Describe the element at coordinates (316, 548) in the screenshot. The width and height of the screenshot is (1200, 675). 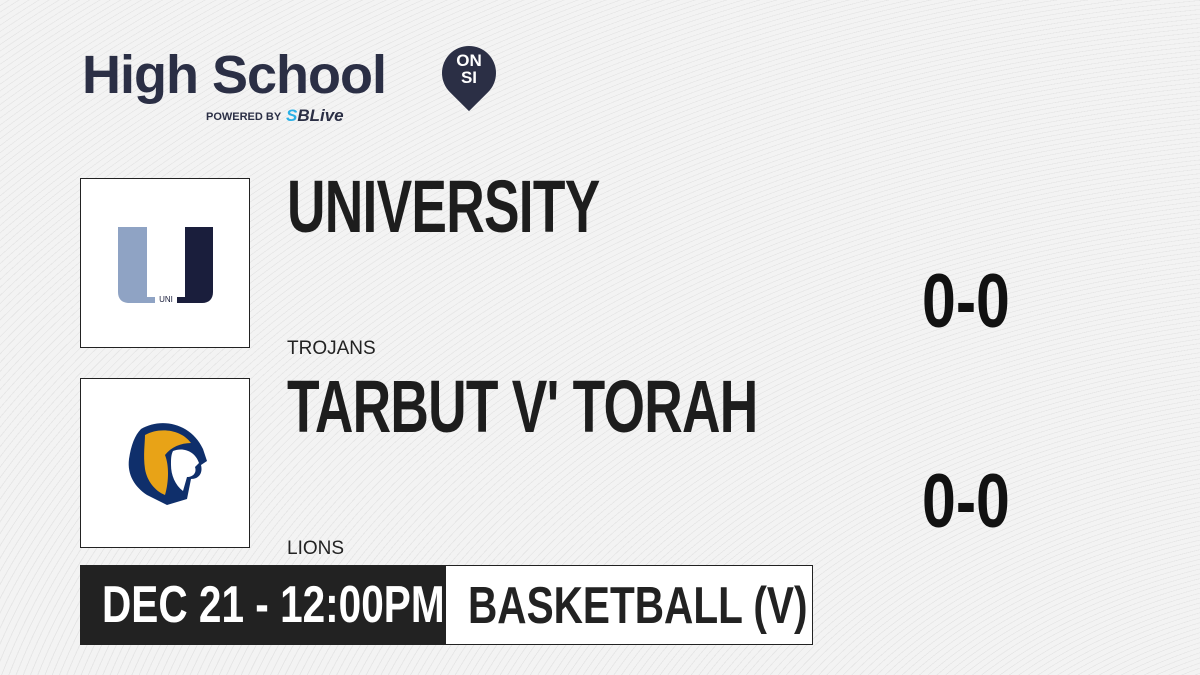
I see `team2-mascot: LIONS` at that location.